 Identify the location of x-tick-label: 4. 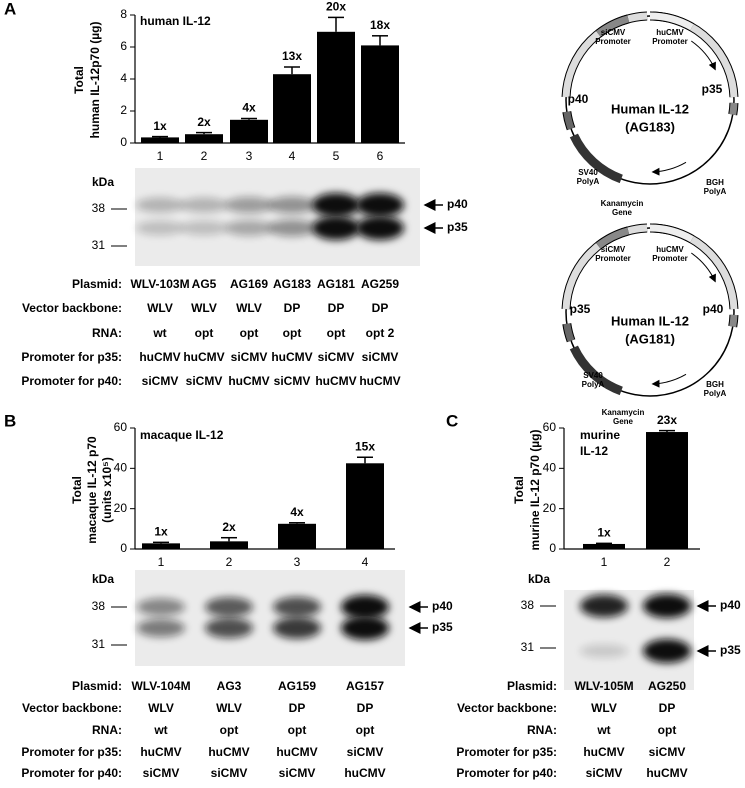
(365, 562).